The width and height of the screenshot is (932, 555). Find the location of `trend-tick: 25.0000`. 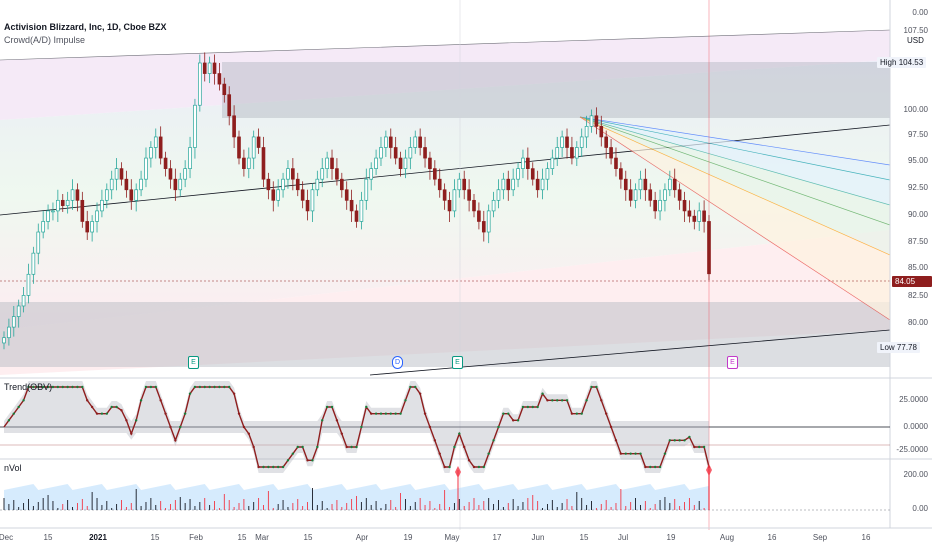

trend-tick: 25.0000 is located at coordinates (913, 399).